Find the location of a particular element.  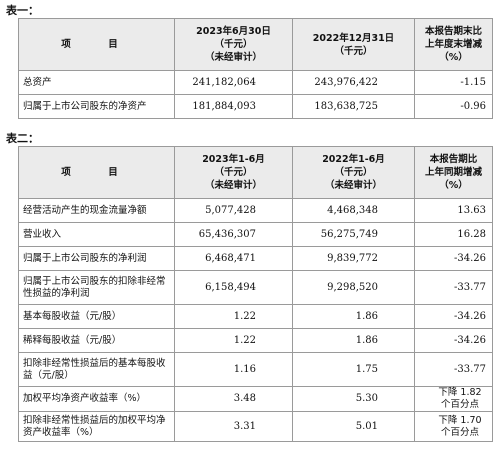

table2-header-cell: 2022年1-6月 （千元） （未经审计） is located at coordinates (353, 172).